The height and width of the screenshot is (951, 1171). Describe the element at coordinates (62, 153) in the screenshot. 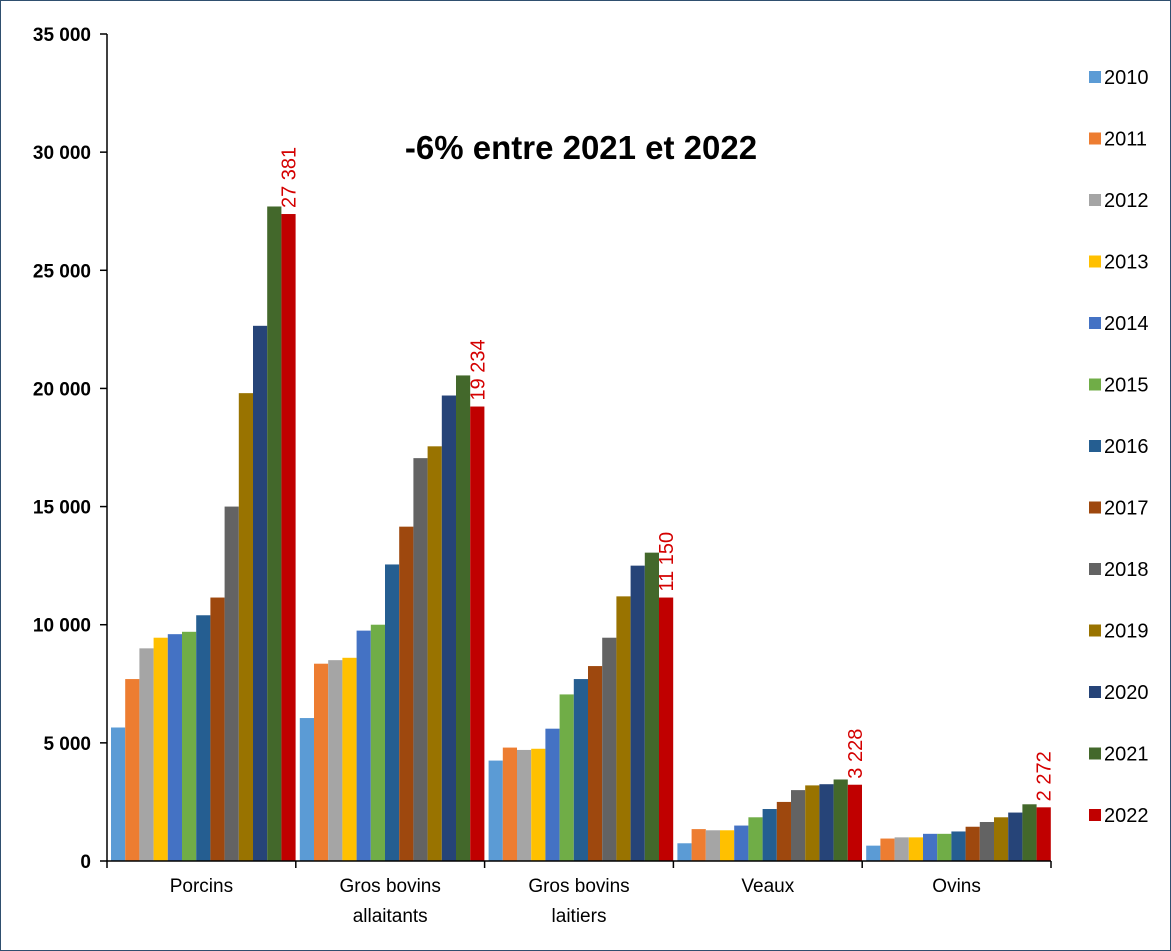

I see `y-tick-label: 30 000` at that location.